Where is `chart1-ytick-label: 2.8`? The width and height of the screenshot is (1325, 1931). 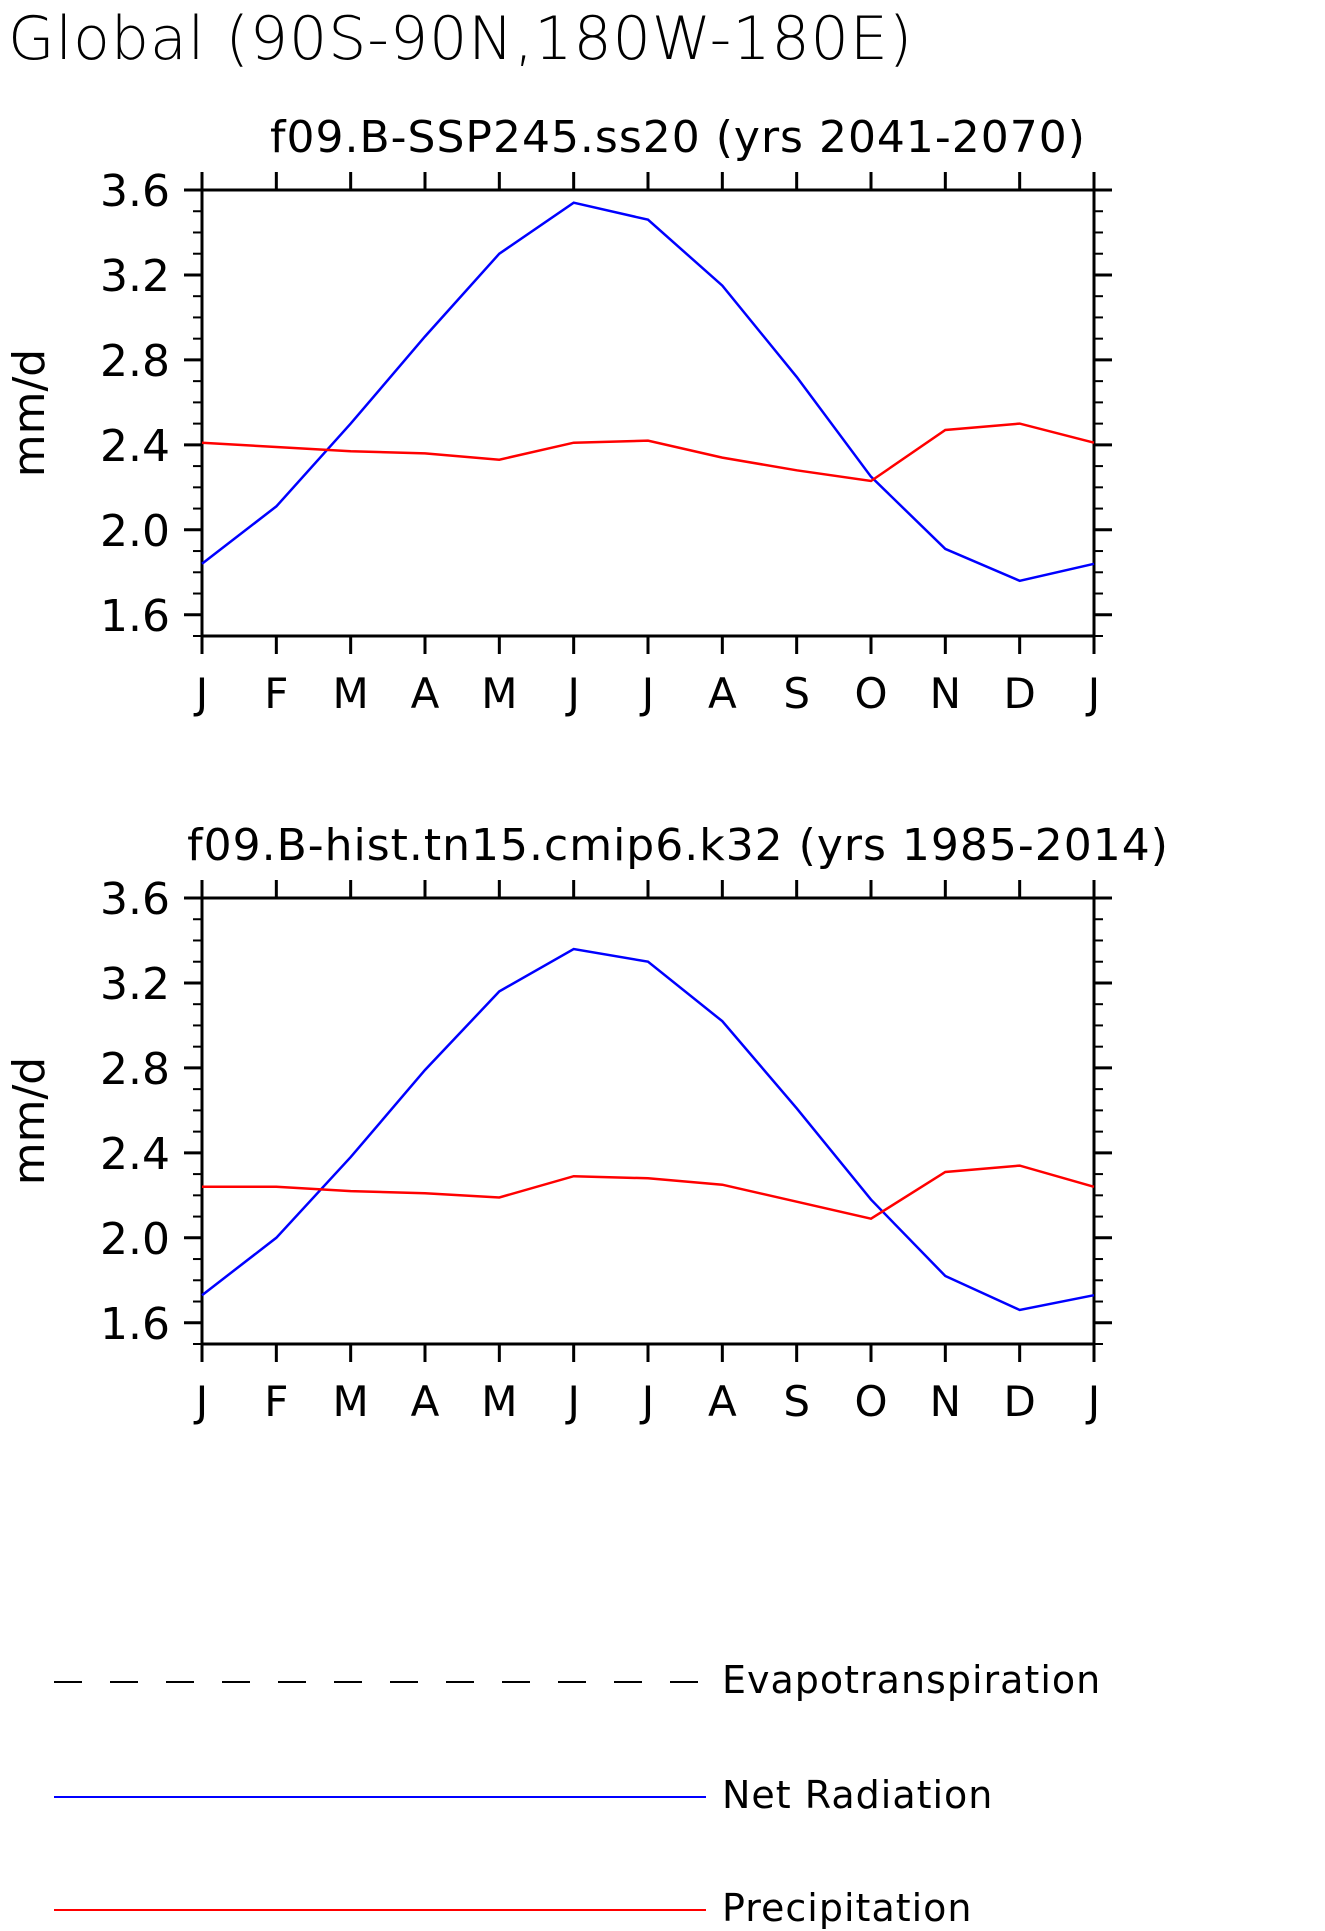
chart1-ytick-label: 2.8 is located at coordinates (135, 361).